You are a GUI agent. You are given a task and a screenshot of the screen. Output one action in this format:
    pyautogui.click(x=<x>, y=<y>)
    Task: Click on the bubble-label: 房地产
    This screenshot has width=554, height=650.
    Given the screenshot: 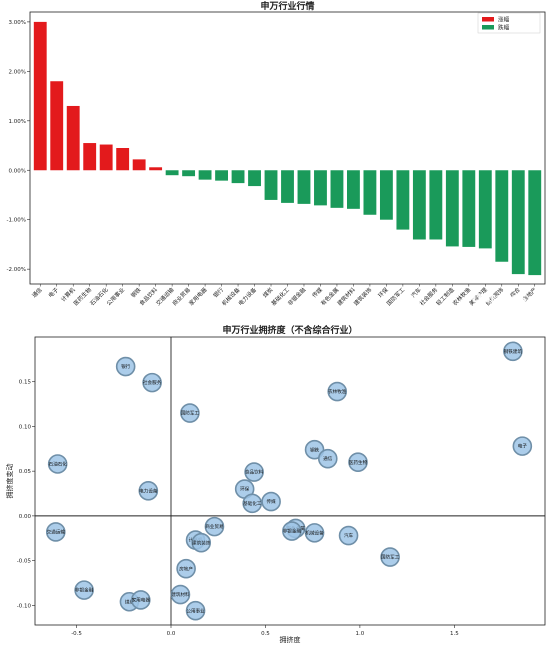 What is the action you would take?
    pyautogui.click(x=186, y=568)
    